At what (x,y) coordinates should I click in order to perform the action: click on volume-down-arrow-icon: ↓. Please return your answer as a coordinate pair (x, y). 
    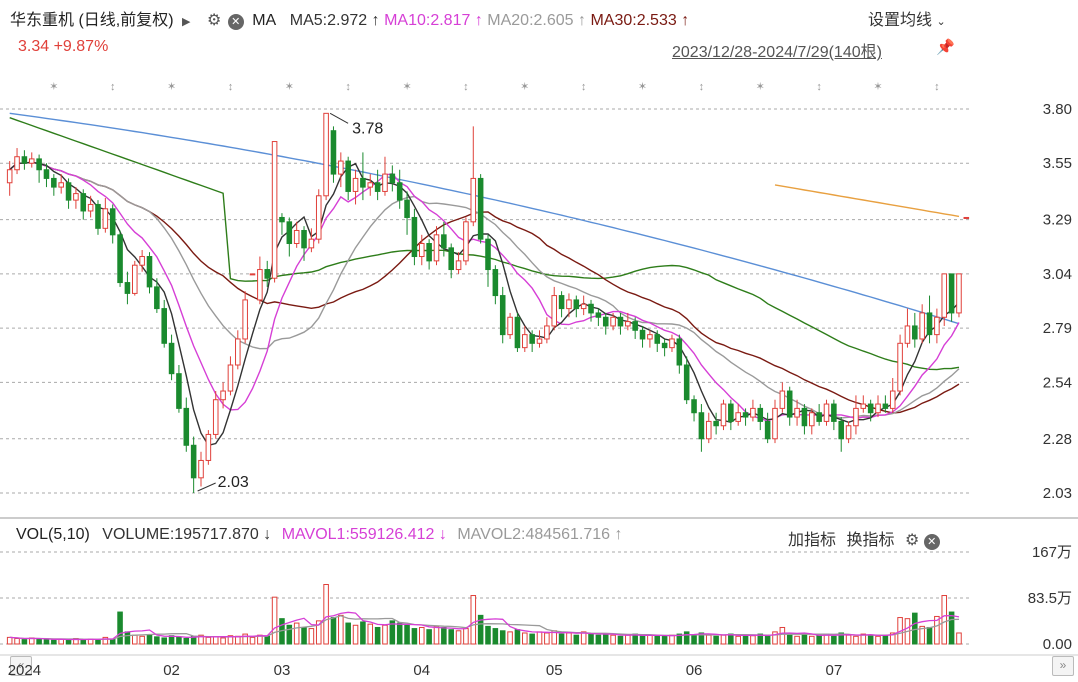
    Looking at the image, I should click on (267, 534).